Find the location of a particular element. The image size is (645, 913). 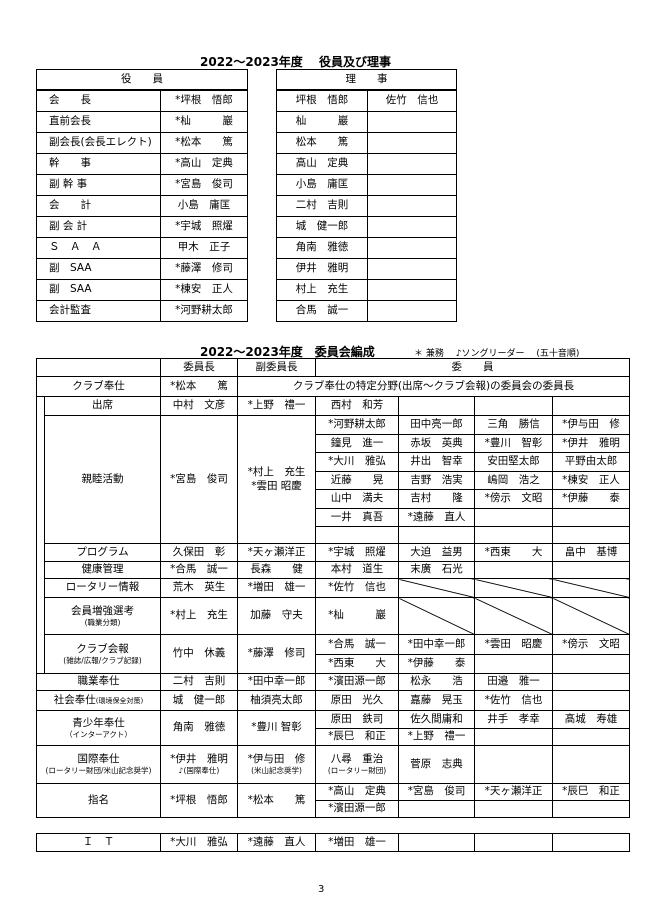

table-row: 副 幹 事 *宮島 俊司 is located at coordinates (142, 185).